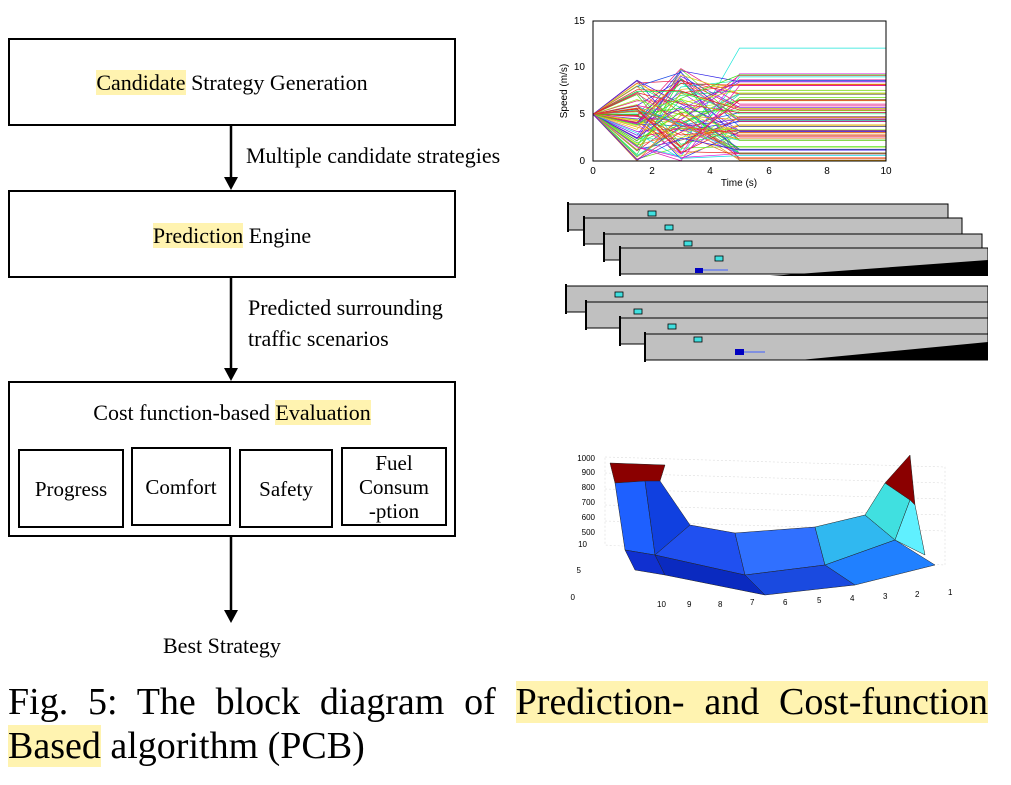  Describe the element at coordinates (950, 592) in the screenshot. I see `svg-text: 1` at that location.